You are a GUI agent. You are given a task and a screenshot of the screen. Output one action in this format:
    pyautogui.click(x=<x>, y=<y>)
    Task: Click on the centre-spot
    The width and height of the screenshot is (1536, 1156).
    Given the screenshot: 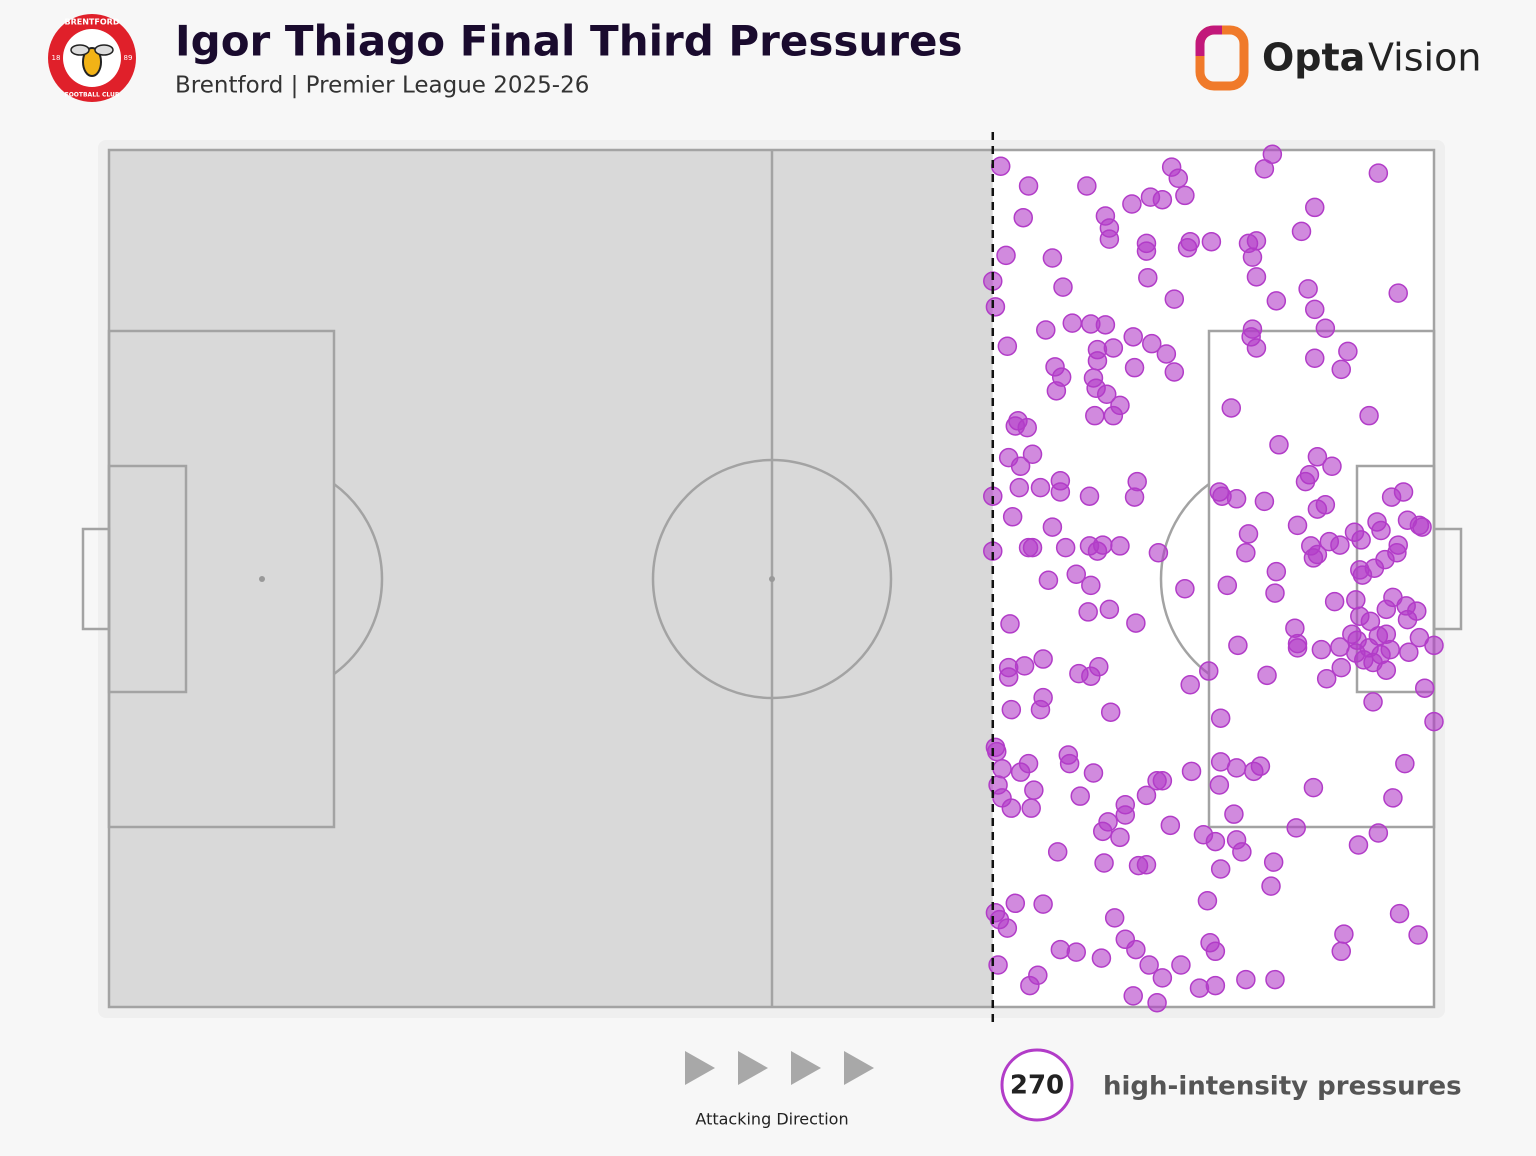 What is the action you would take?
    pyautogui.click(x=772, y=579)
    